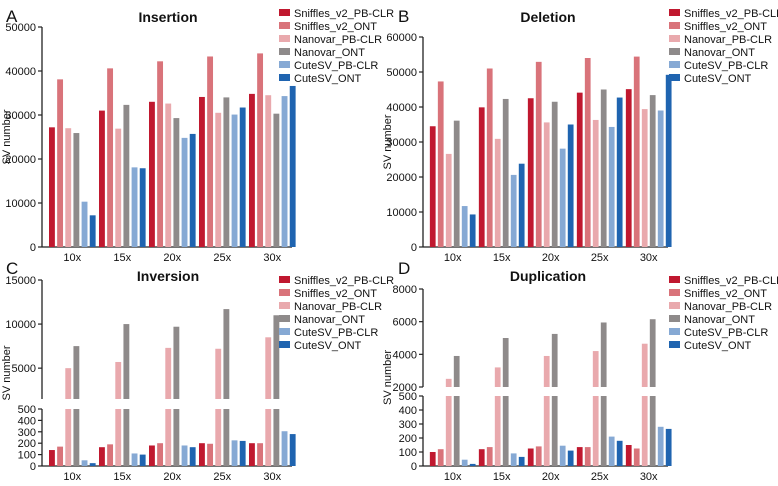 This screenshot has height=486, width=778. What do you see at coordinates (60, 163) in the screenshot?
I see `bar-sniffles-v2-ont-10x` at bounding box center [60, 163].